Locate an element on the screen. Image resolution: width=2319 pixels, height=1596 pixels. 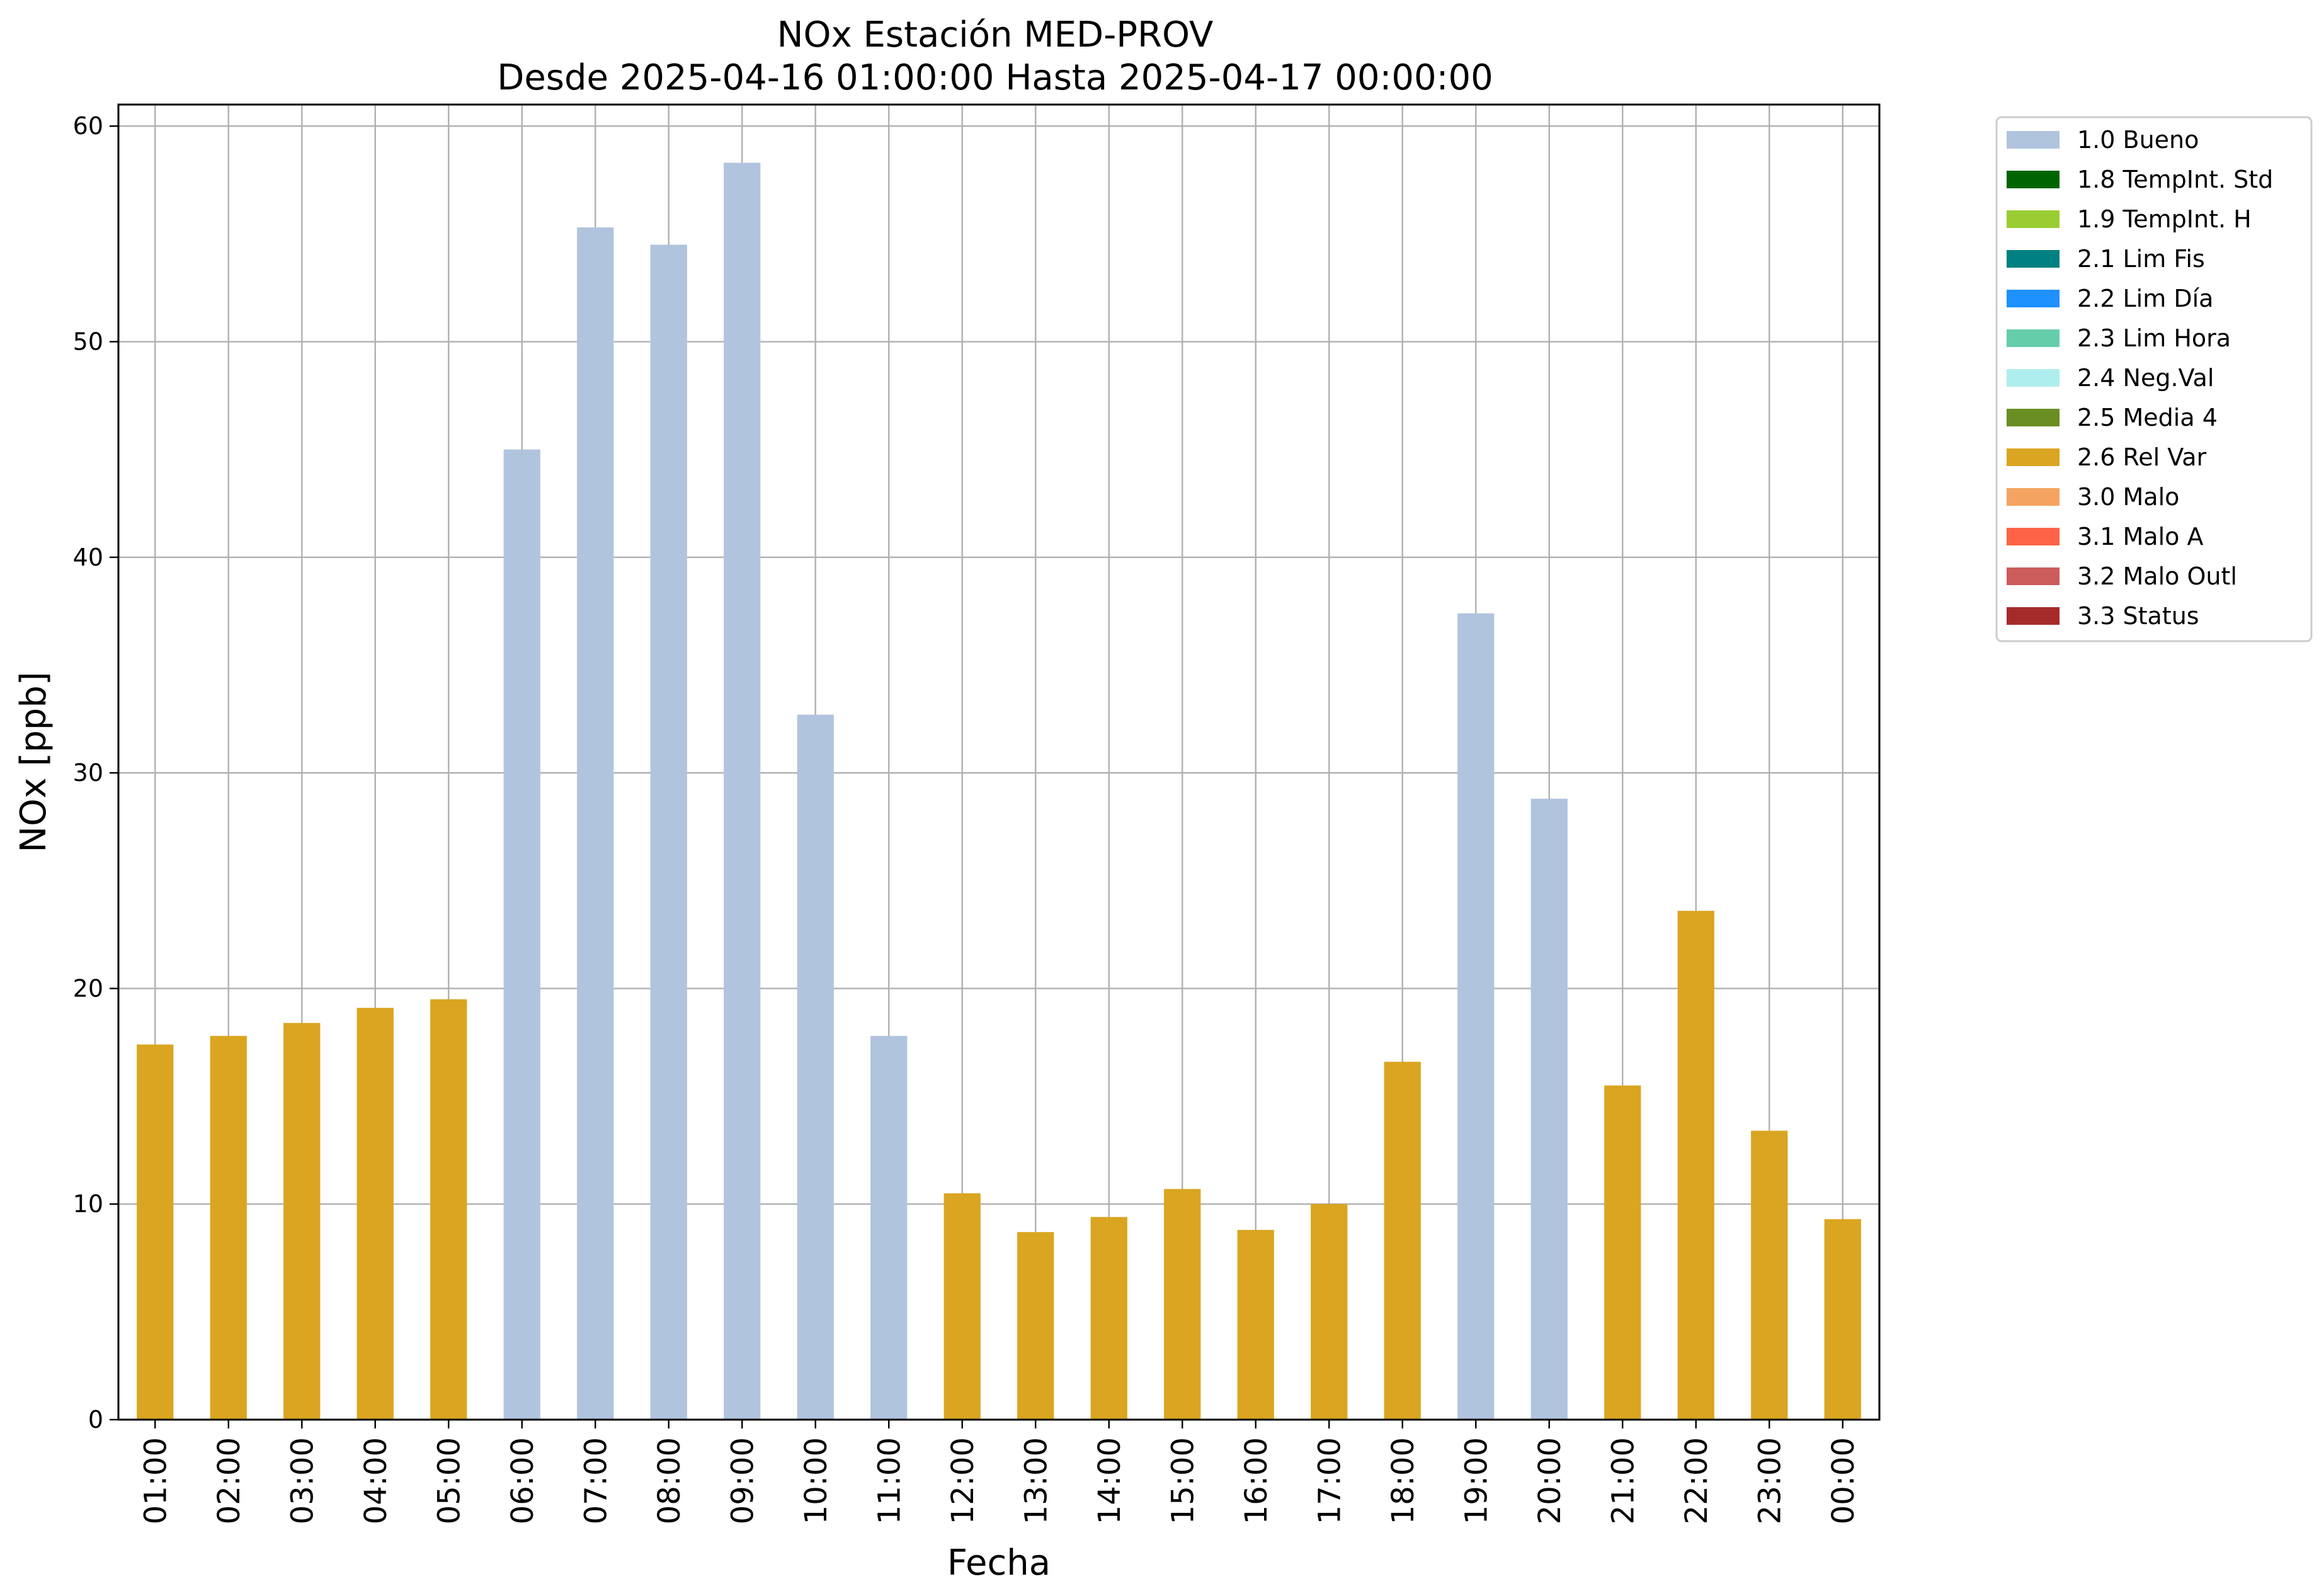
legend-label: 2.5 Media 4 is located at coordinates (2147, 417).